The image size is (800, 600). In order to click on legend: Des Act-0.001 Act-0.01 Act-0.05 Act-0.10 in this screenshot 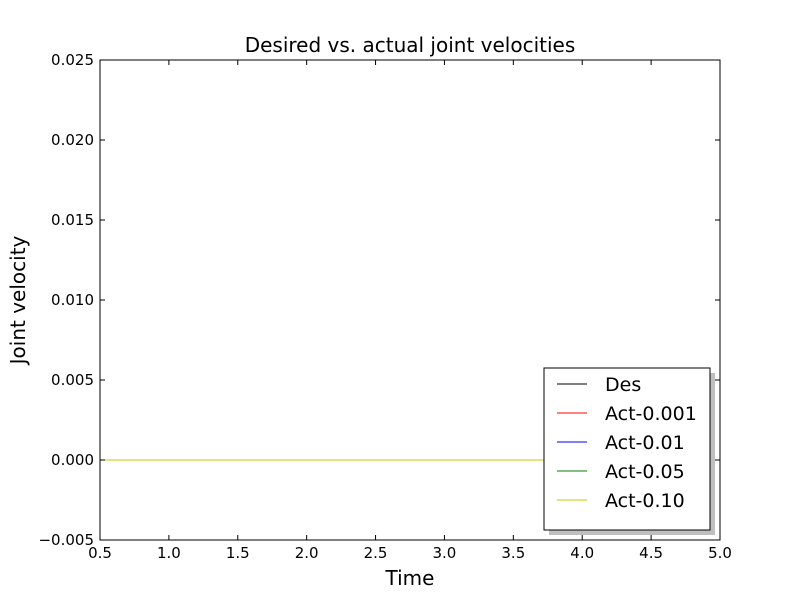, I will do `click(629, 451)`.